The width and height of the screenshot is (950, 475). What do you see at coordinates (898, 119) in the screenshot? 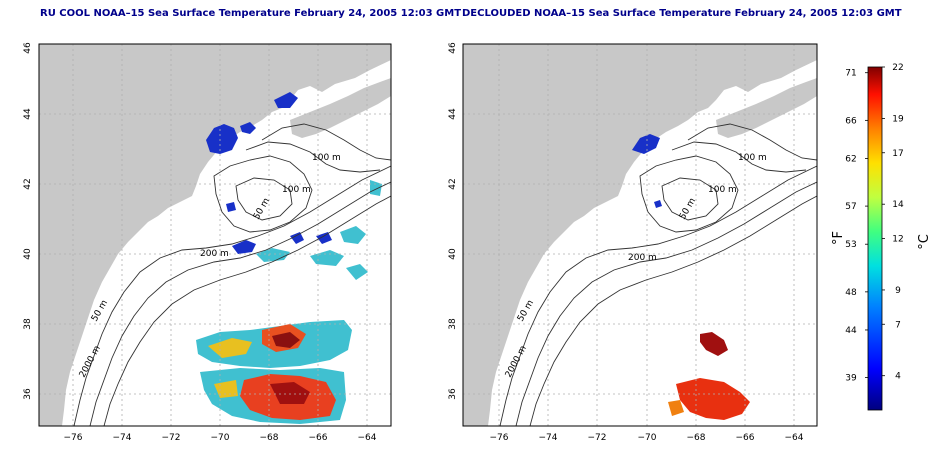
I see `celsius-tick-label: 19` at bounding box center [898, 119].